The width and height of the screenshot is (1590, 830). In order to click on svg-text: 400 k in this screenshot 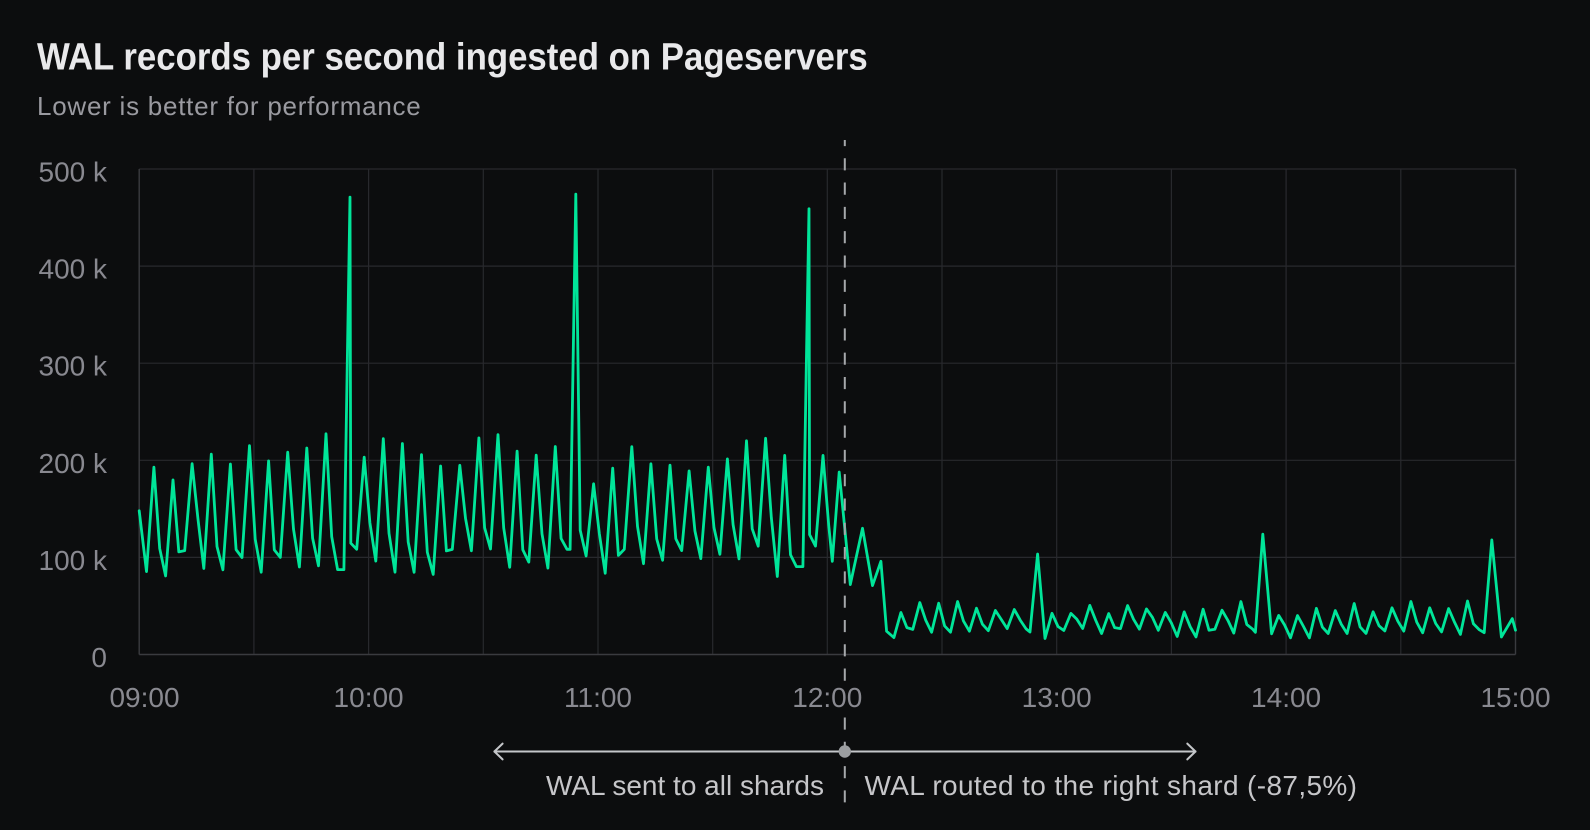, I will do `click(73, 269)`.